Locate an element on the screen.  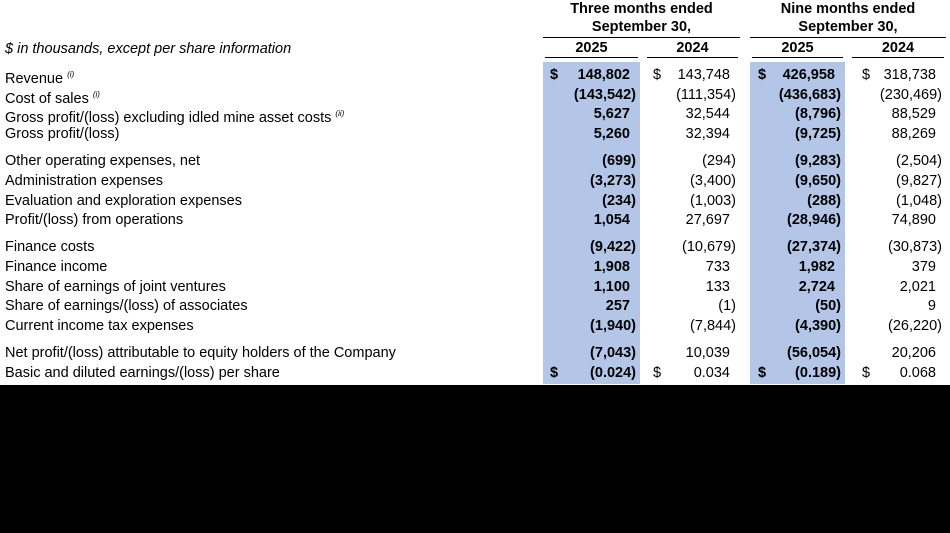
row-label: Profit/(loss) from operations is located at coordinates (94, 220).